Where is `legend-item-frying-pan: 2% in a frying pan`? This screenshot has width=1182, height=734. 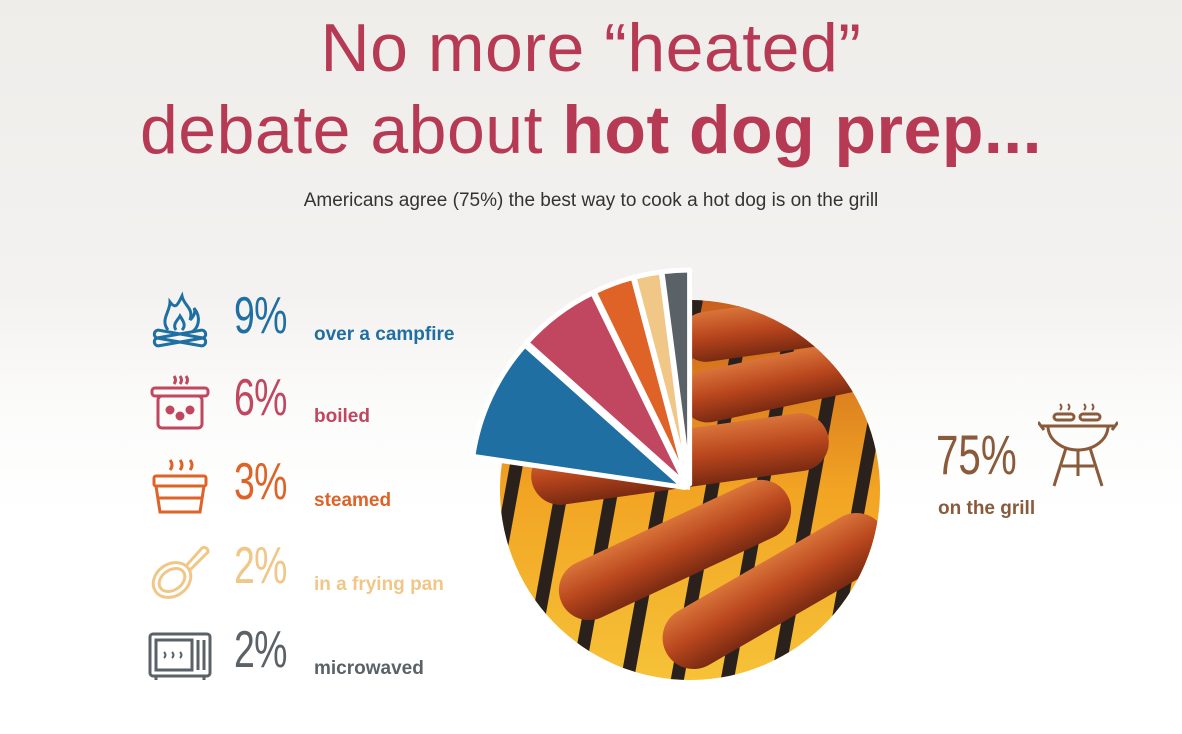
legend-item-frying-pan: 2% in a frying pan is located at coordinates (328, 572).